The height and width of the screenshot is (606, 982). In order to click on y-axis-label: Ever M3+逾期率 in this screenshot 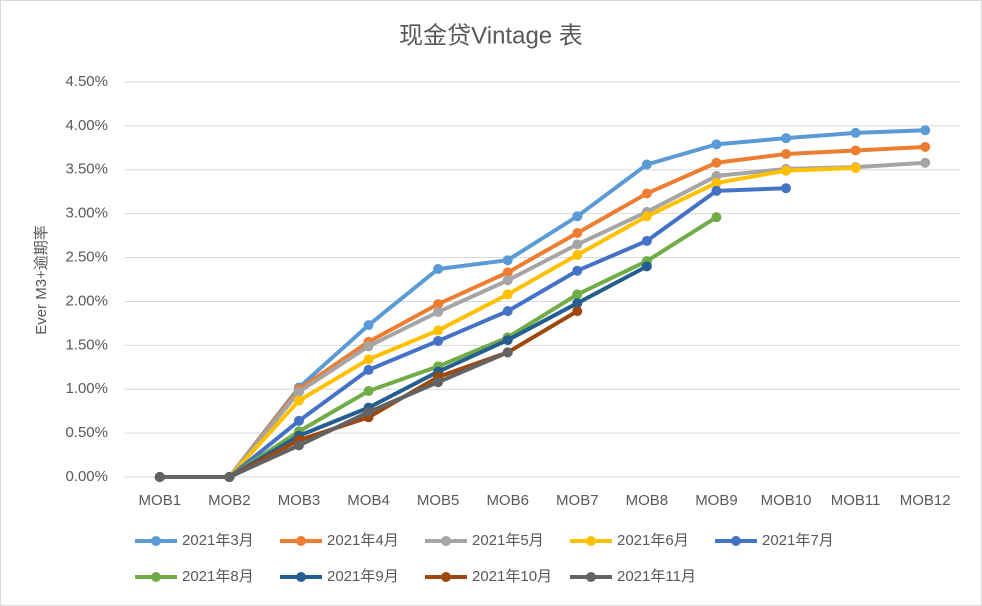, I will do `click(41, 280)`.